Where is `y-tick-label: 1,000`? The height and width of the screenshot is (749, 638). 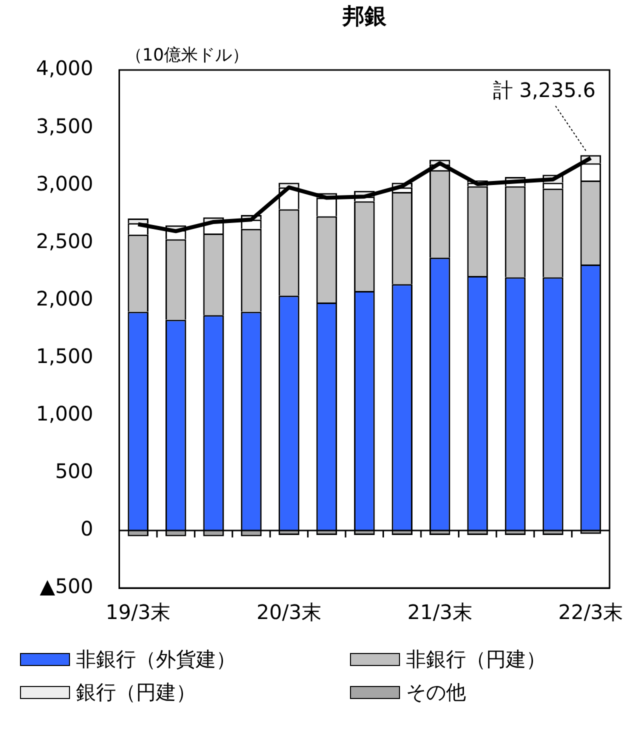 y-tick-label: 1,000 is located at coordinates (65, 414).